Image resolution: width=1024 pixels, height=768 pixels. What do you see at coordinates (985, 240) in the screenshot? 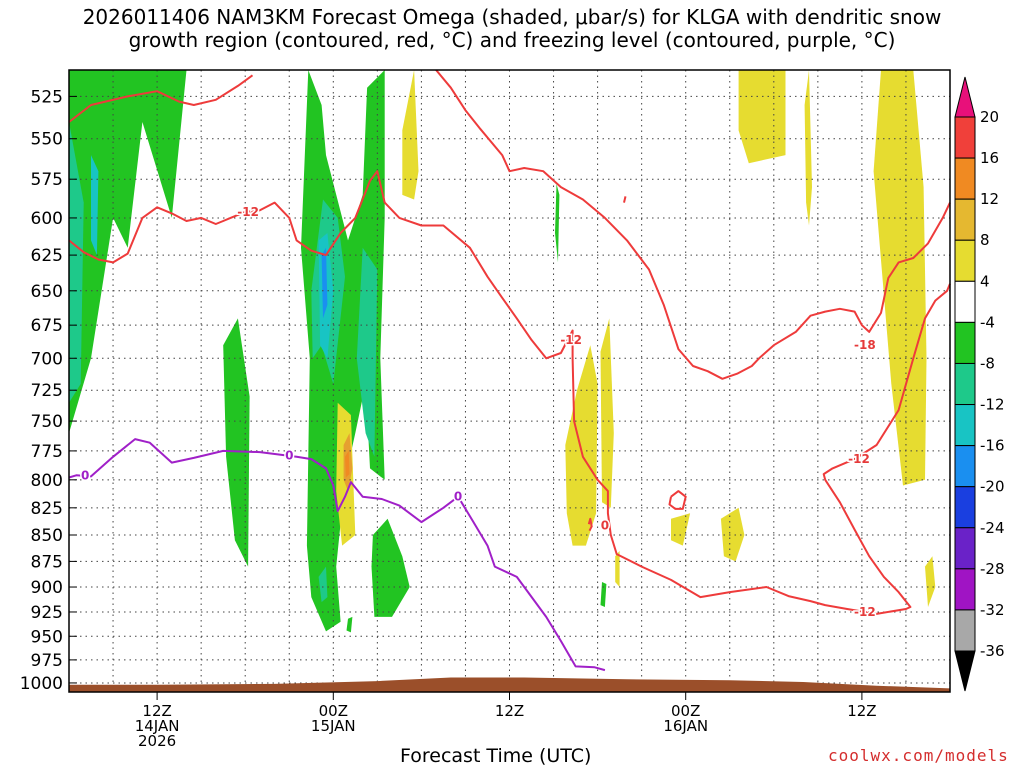
I see `colorbar-label: 8` at bounding box center [985, 240].